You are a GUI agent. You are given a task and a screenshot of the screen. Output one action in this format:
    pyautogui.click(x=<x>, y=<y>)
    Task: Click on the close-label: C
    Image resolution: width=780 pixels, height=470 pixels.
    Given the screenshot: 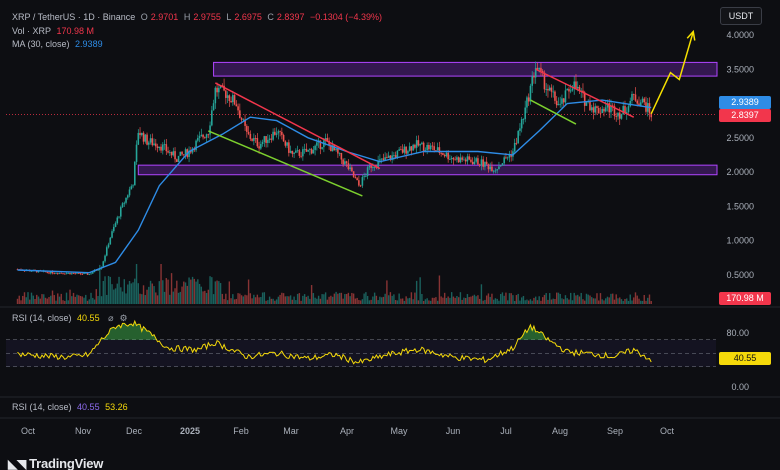 What is the action you would take?
    pyautogui.click(x=270, y=17)
    